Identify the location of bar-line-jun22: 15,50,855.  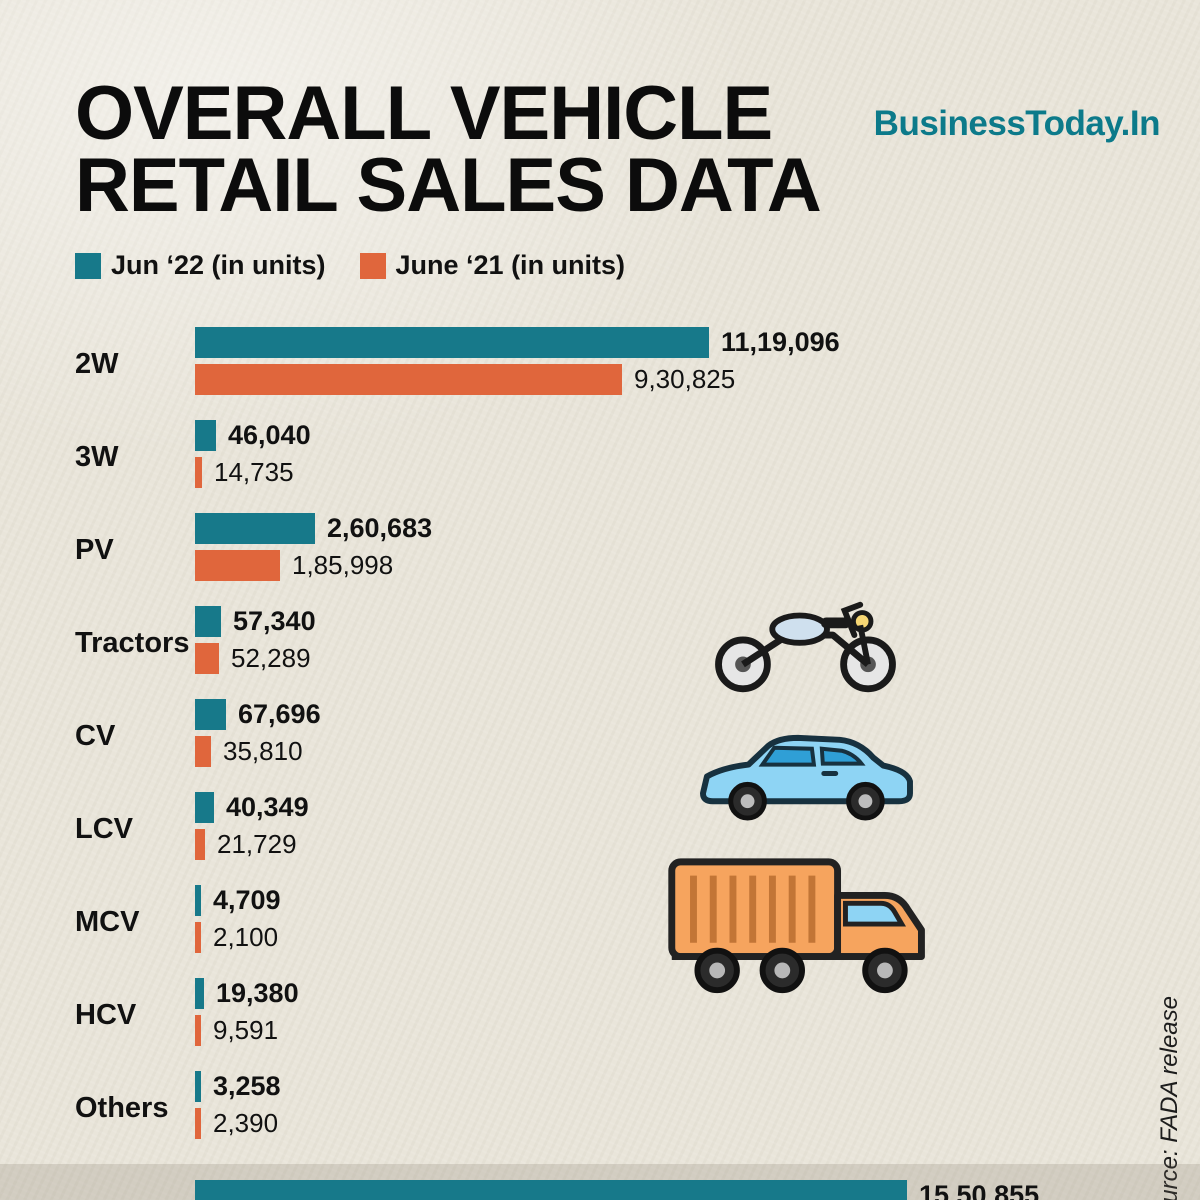
(697, 1190).